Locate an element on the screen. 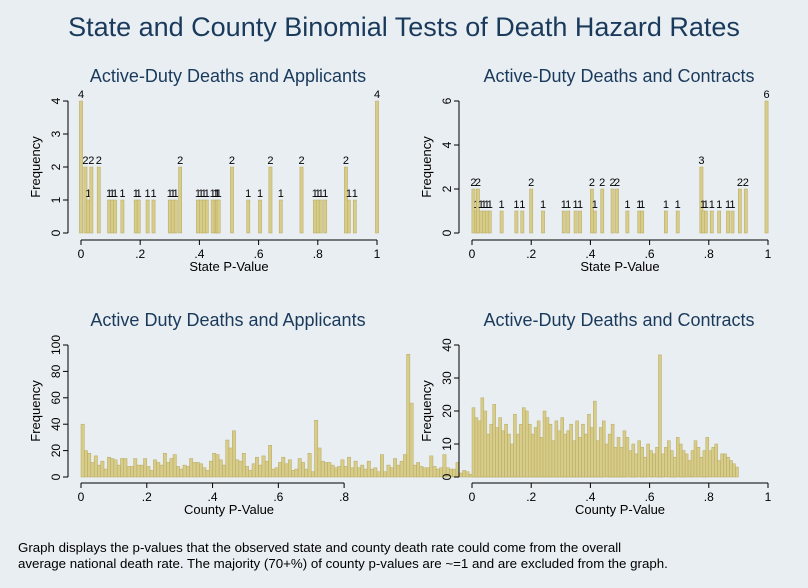  y-tick-label: 30 is located at coordinates (447, 378).